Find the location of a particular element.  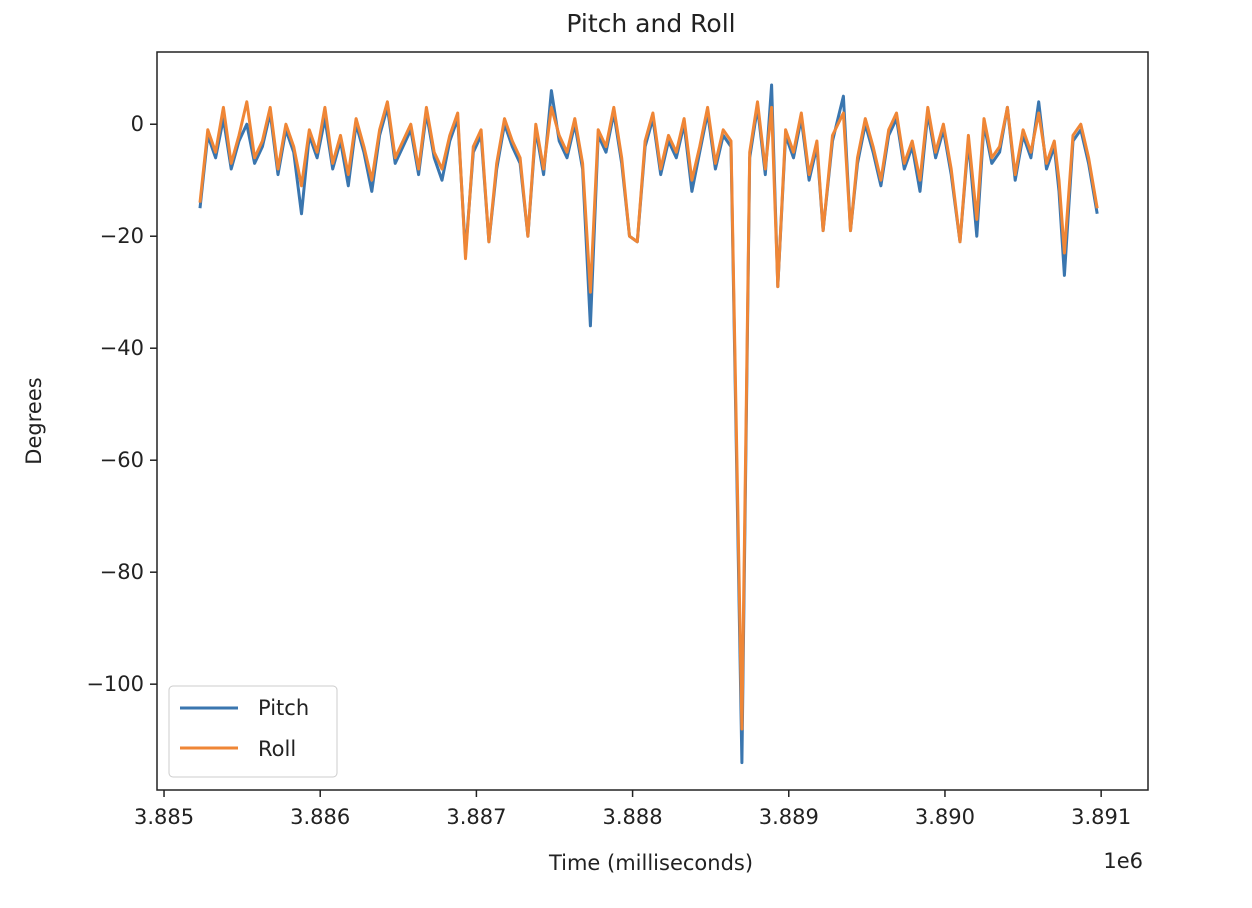

x-tick-label: 3.887 is located at coordinates (476, 817).